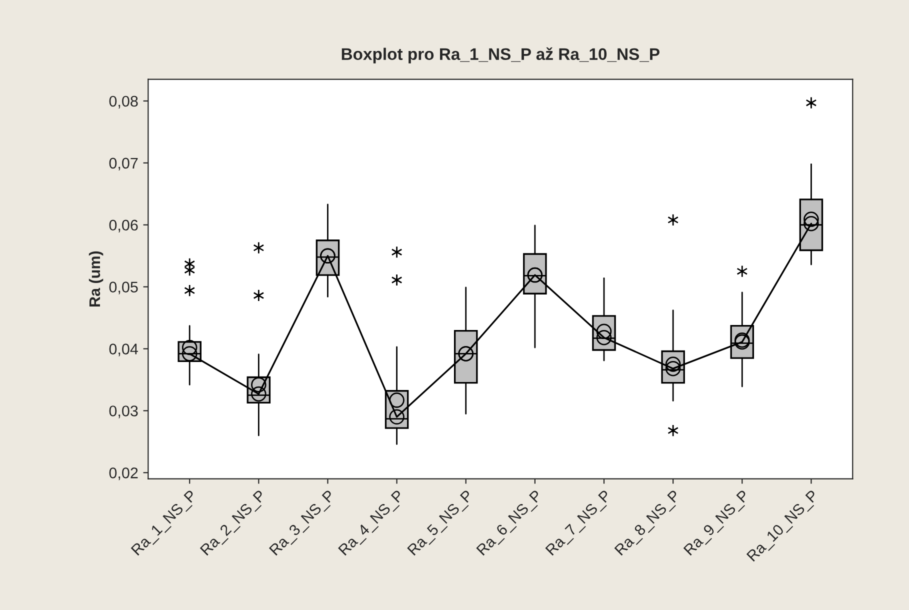 The height and width of the screenshot is (610, 909). Describe the element at coordinates (96, 278) in the screenshot. I see `y-axis-title: Ra (um)` at that location.